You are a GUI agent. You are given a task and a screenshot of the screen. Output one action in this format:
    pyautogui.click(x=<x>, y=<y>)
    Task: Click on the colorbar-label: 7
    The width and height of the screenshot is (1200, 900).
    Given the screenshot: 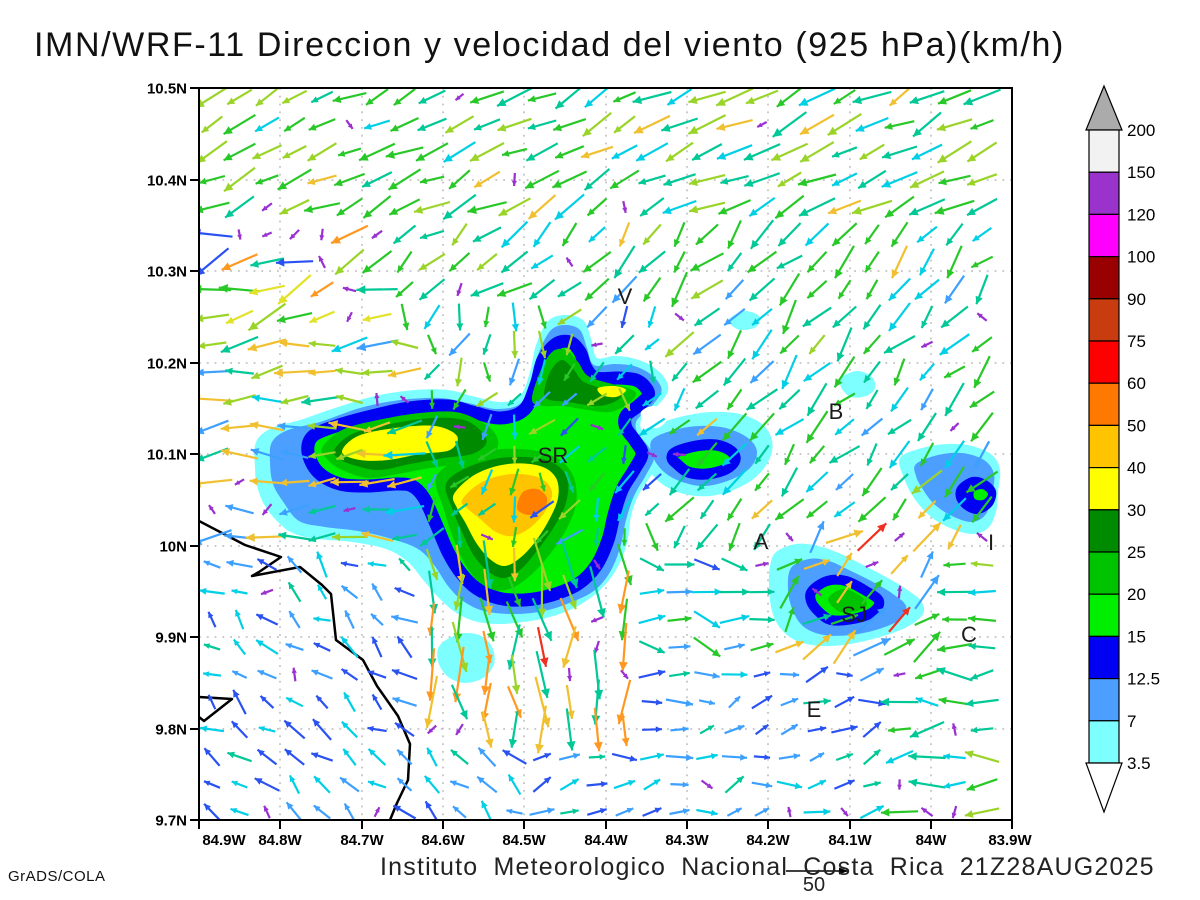 What is the action you would take?
    pyautogui.click(x=1131, y=721)
    